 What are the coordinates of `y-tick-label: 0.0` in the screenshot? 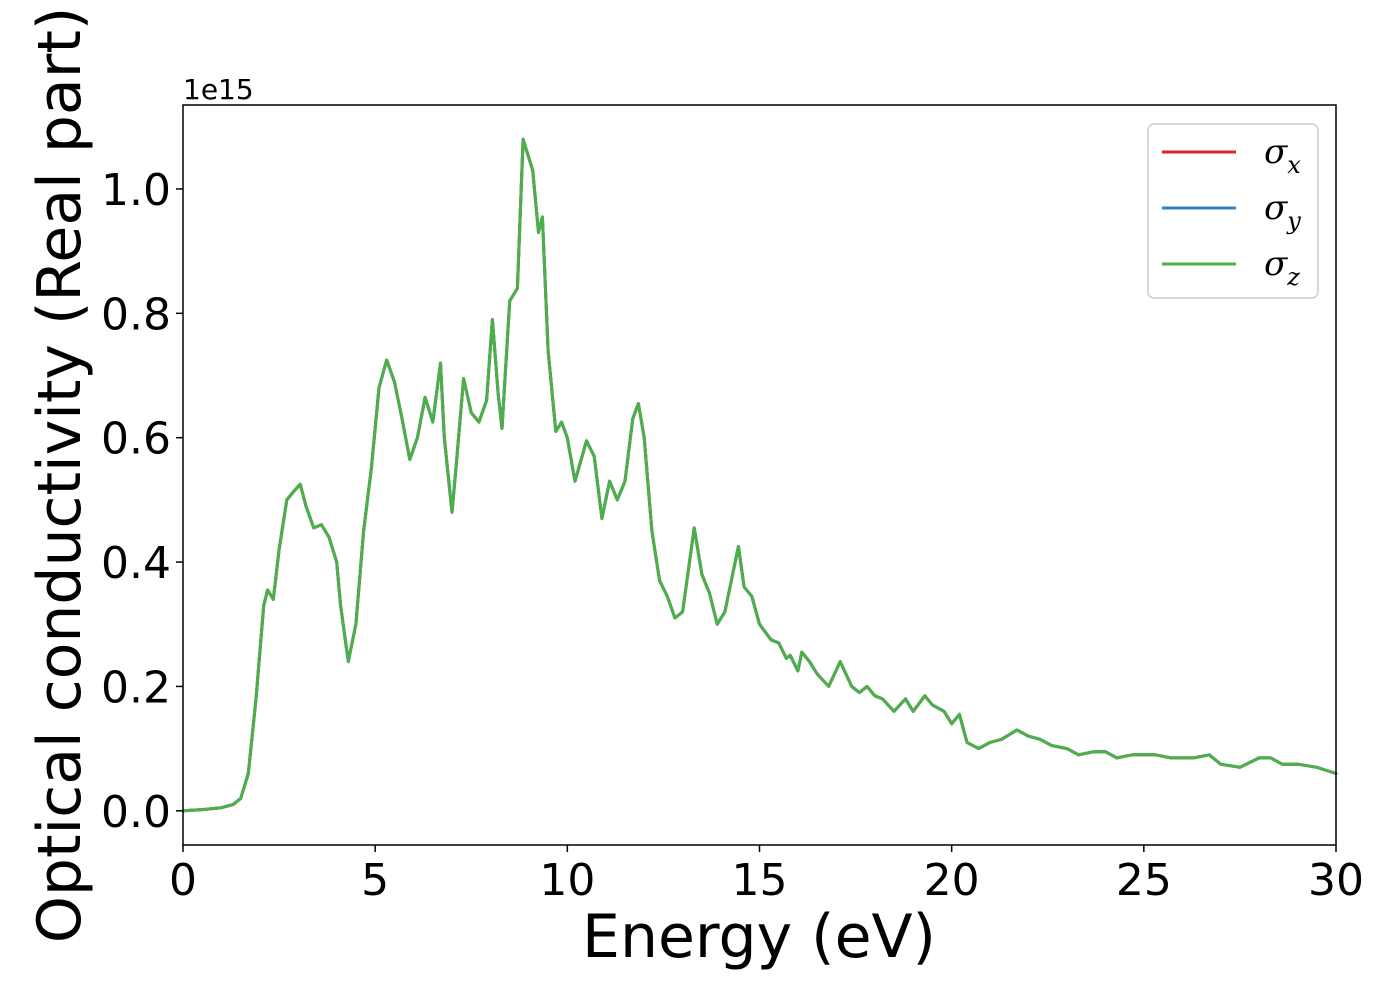 It's located at (136, 812).